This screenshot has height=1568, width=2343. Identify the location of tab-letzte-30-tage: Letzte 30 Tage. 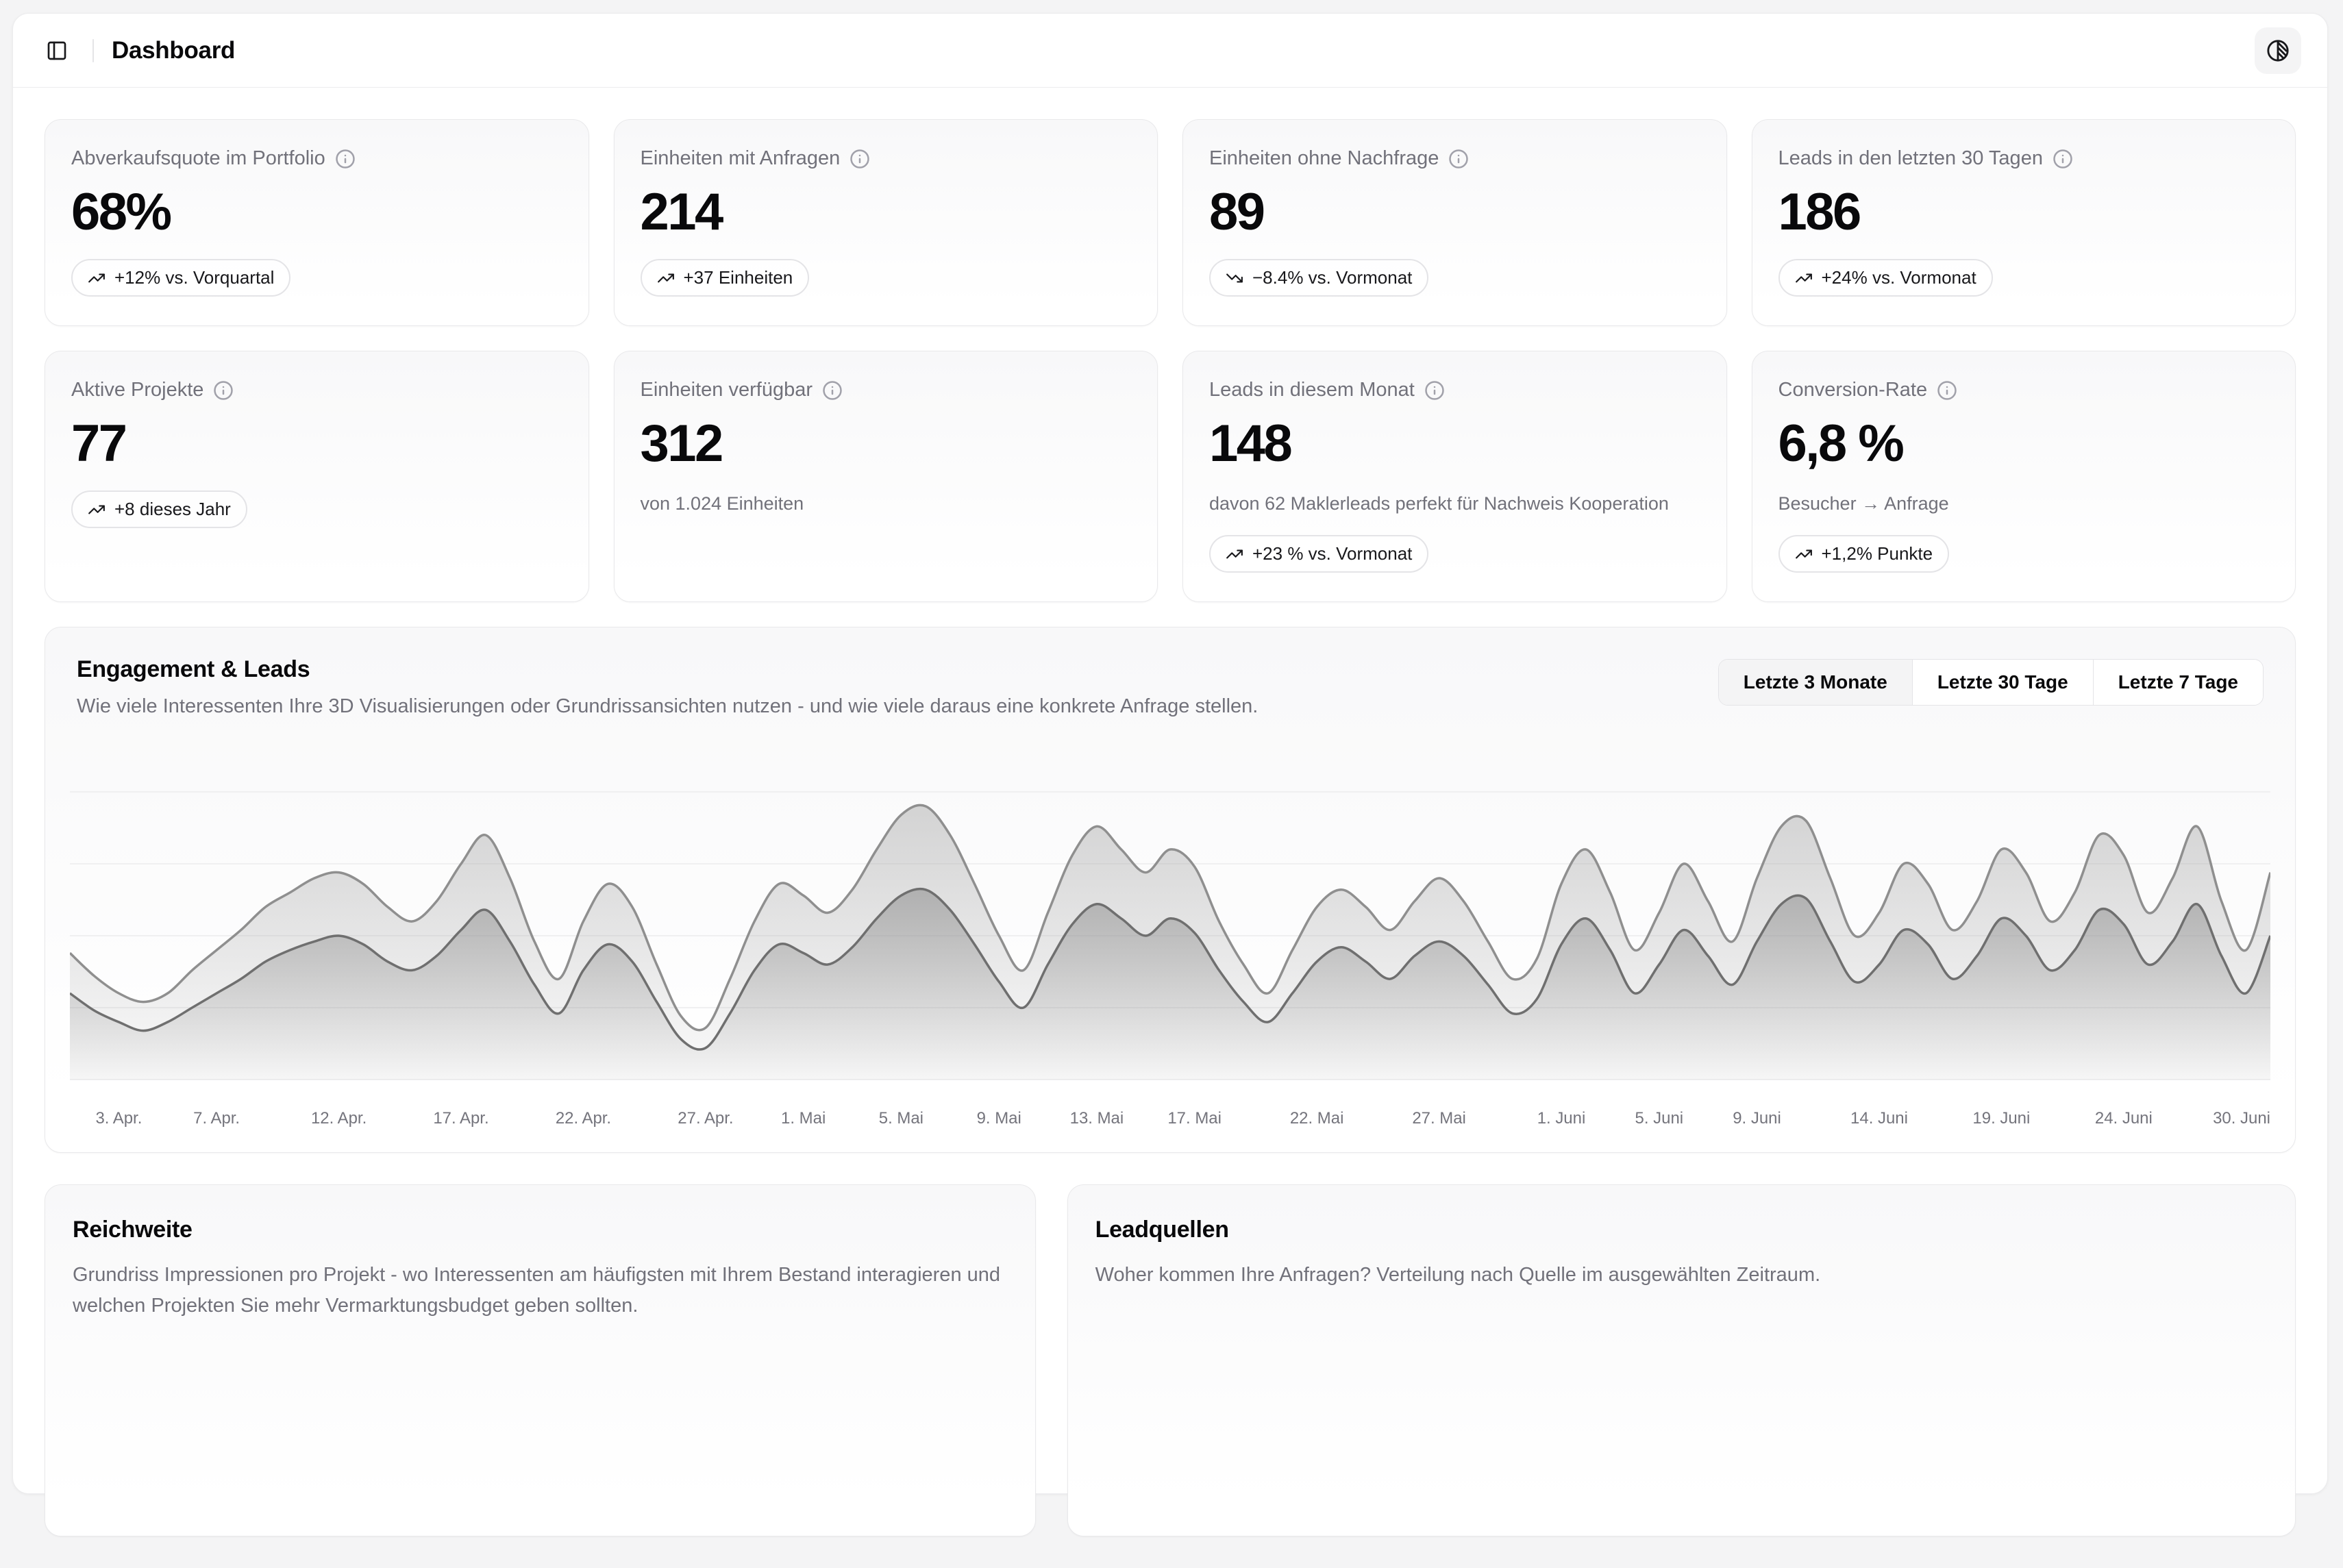
(2002, 682).